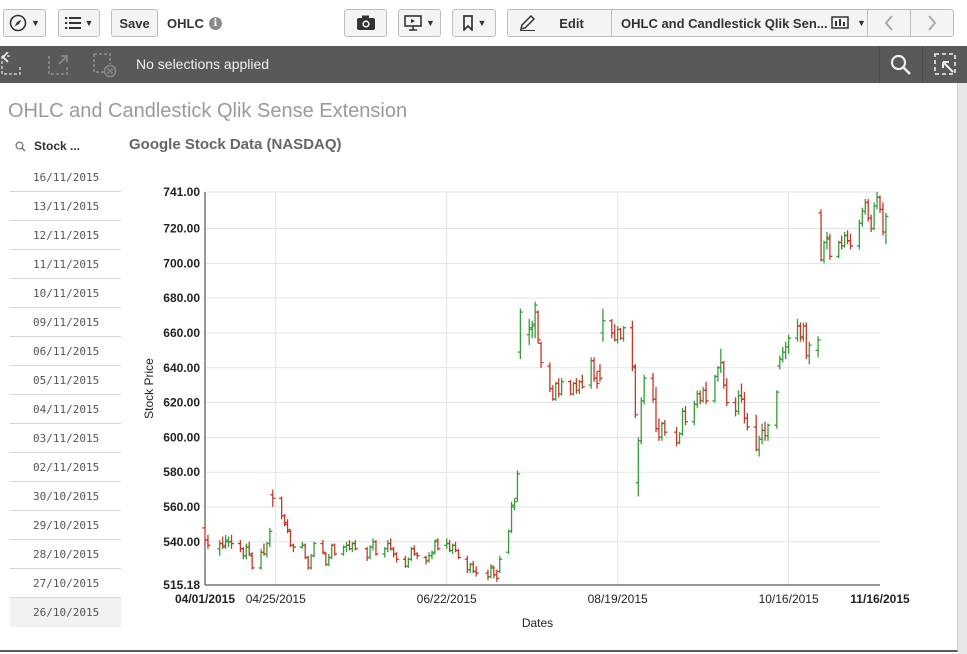 The image size is (967, 654). I want to click on selection-tool-icon, so click(946, 65).